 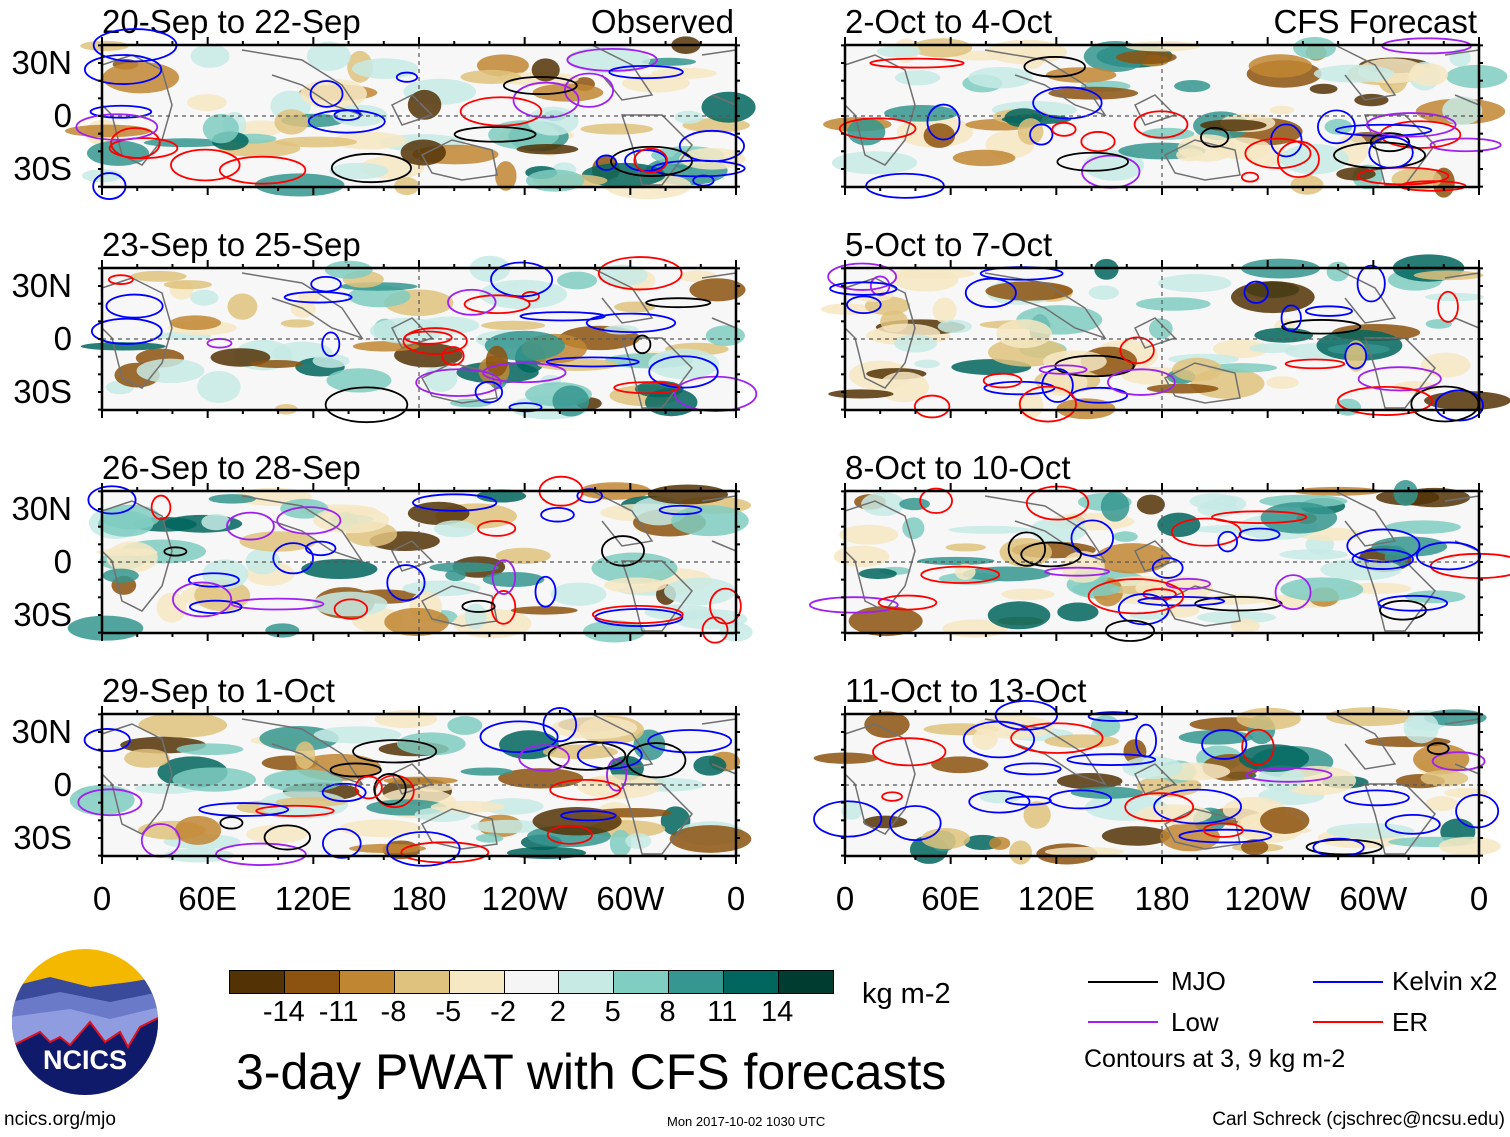 I want to click on map-panel, so click(x=1159, y=561).